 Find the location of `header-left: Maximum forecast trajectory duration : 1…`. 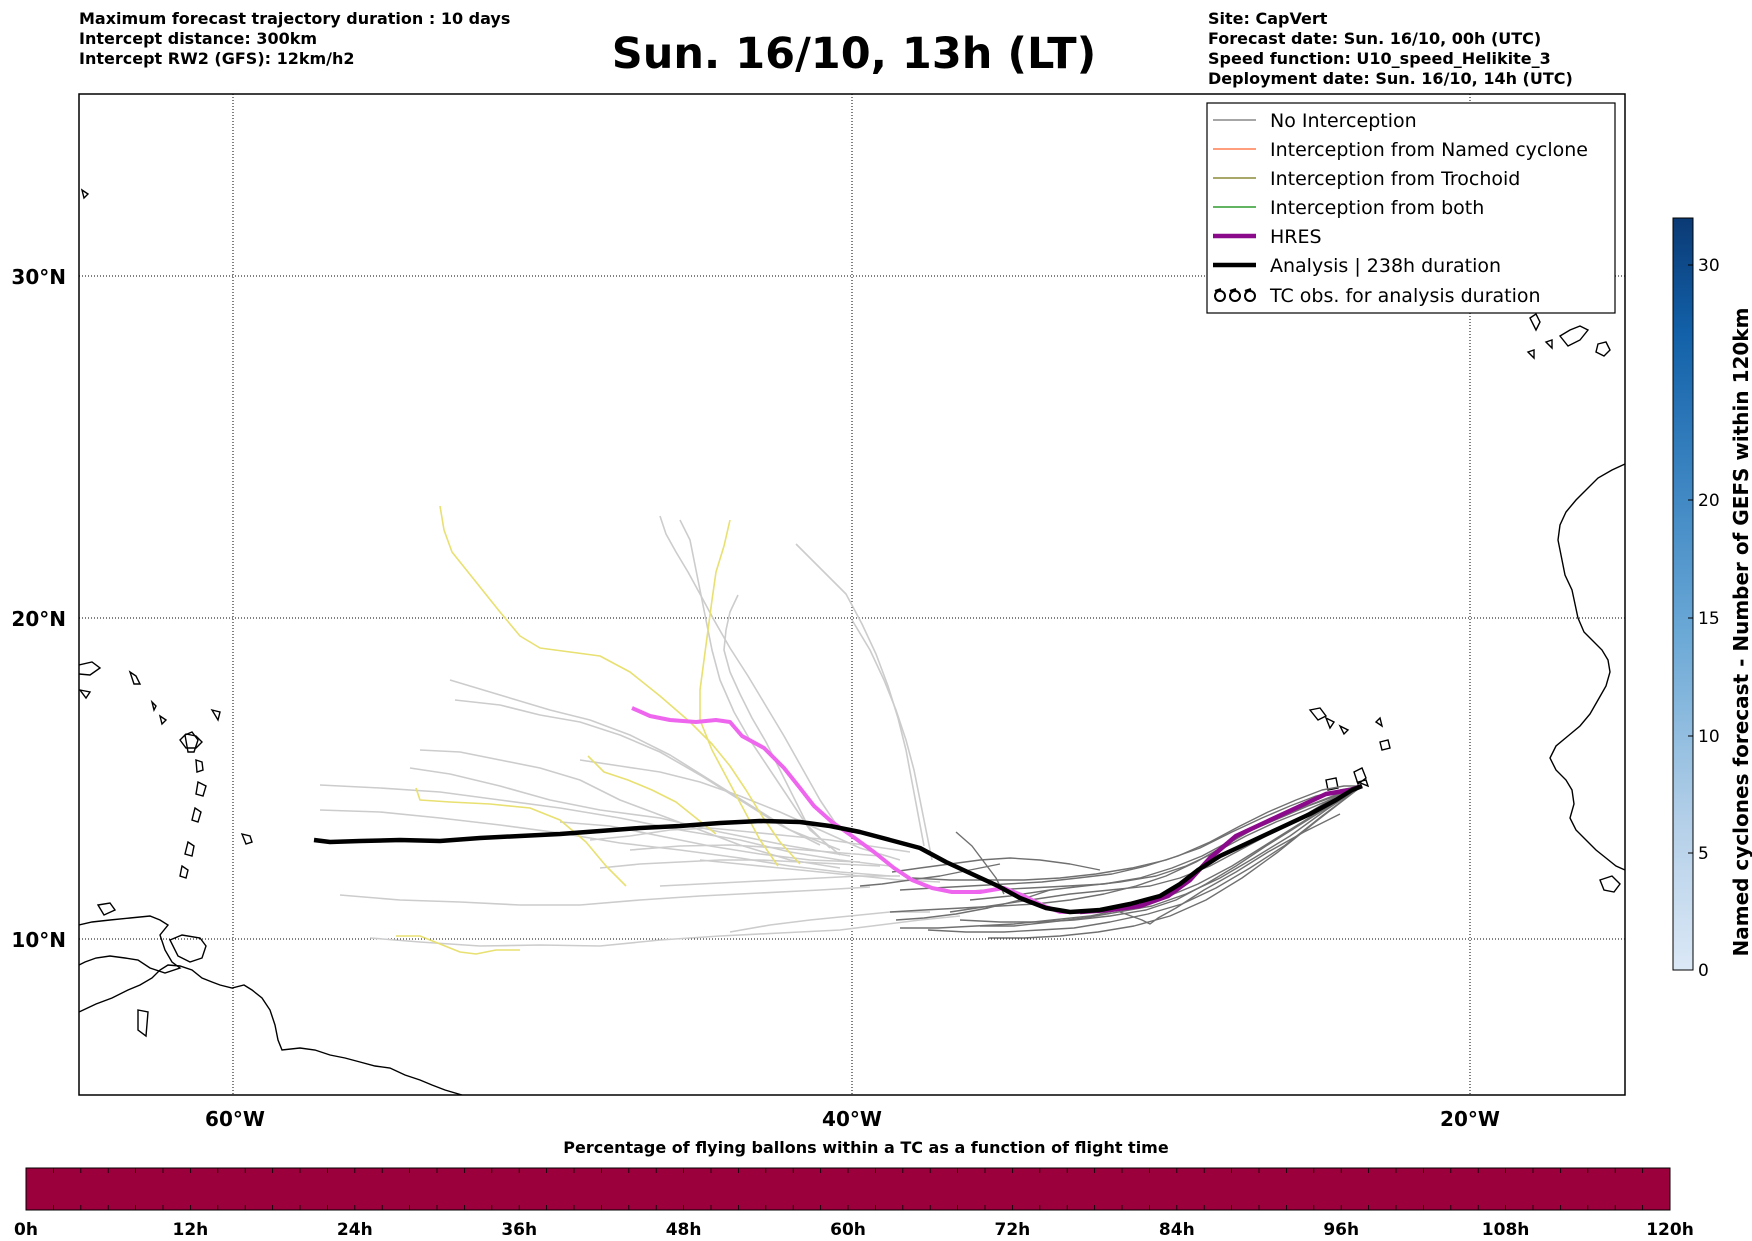

header-left: Maximum forecast trajectory duration : 1… is located at coordinates (294, 38).